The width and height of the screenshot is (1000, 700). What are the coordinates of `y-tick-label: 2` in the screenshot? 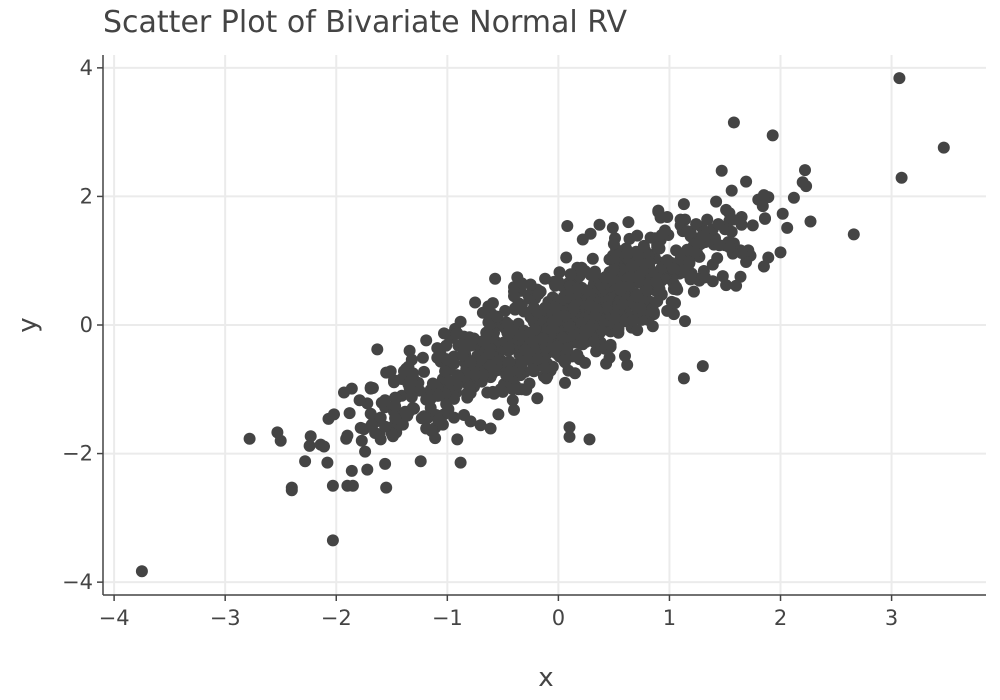 It's located at (86, 196).